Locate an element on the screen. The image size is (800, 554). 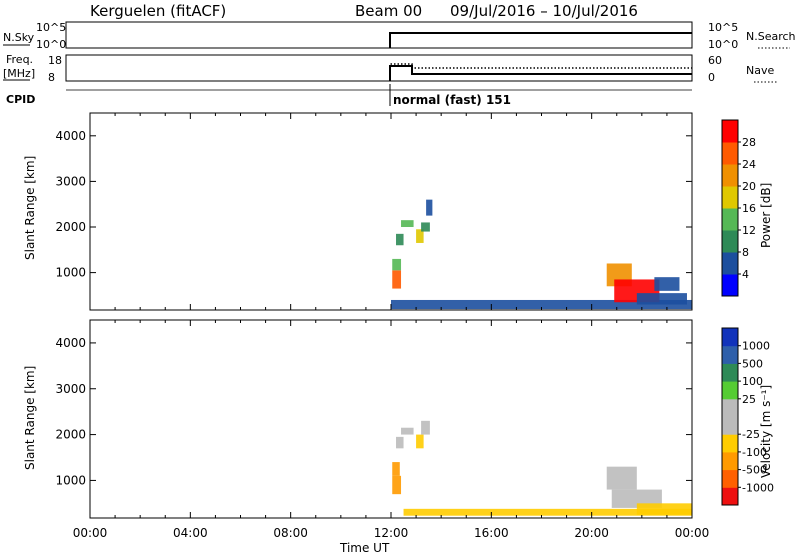
power-colorbar-label: Power [dB] is located at coordinates (766, 215).